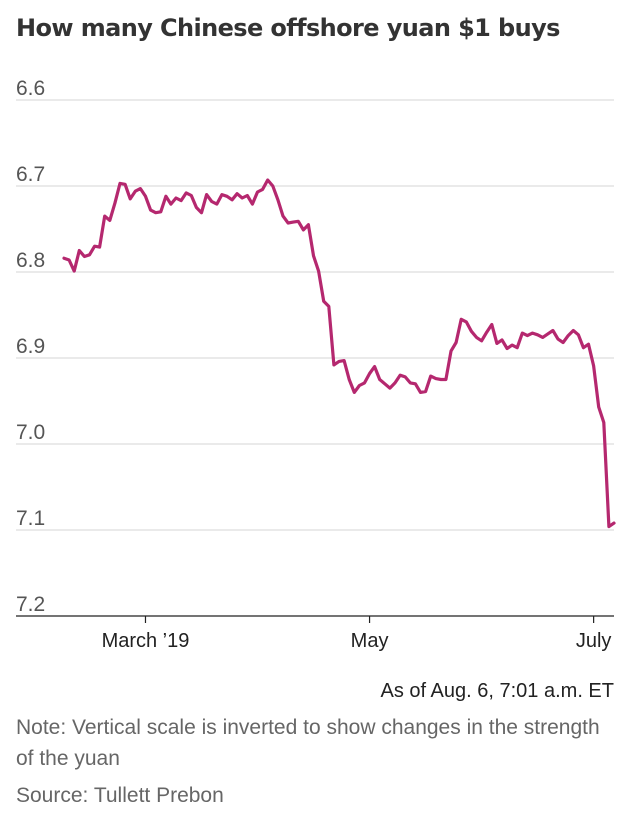 The image size is (642, 816). I want to click on x-tick-label: May, so click(370, 641).